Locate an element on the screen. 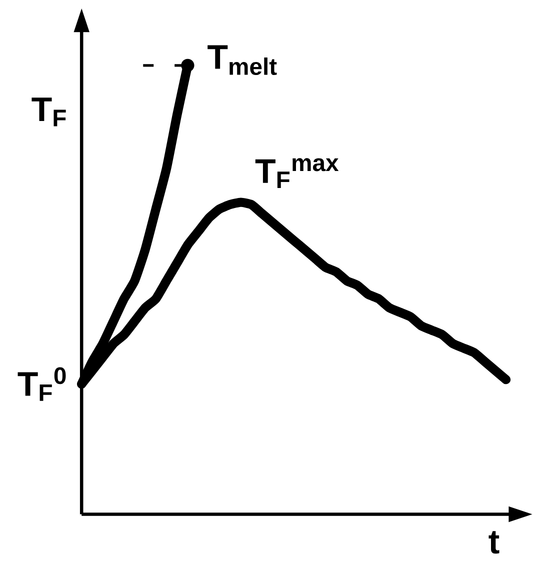 The width and height of the screenshot is (535, 565). text: T$_{F}$0 is located at coordinates (42, 384).